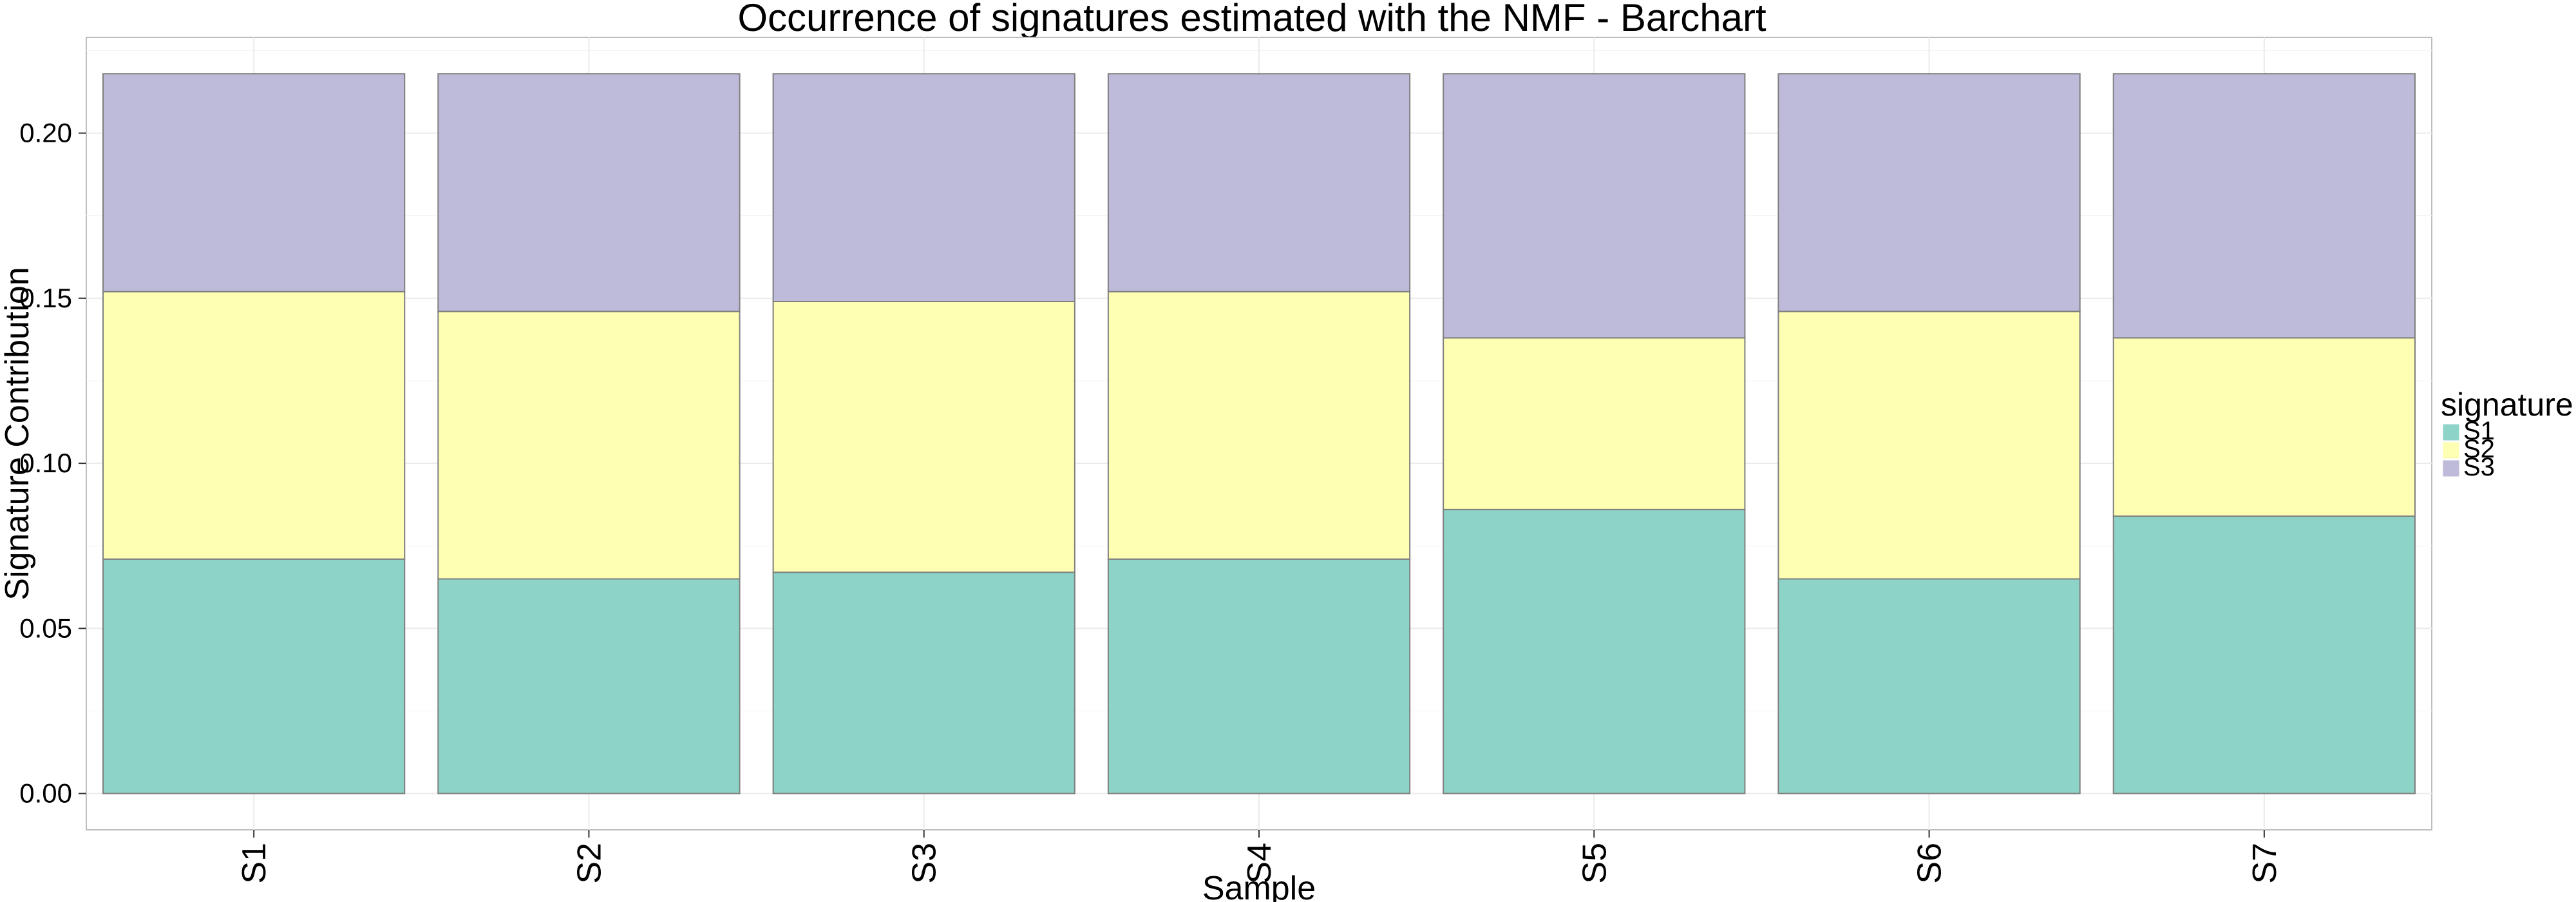 The image size is (2576, 902). I want to click on x-tick-label: S4, so click(1259, 863).